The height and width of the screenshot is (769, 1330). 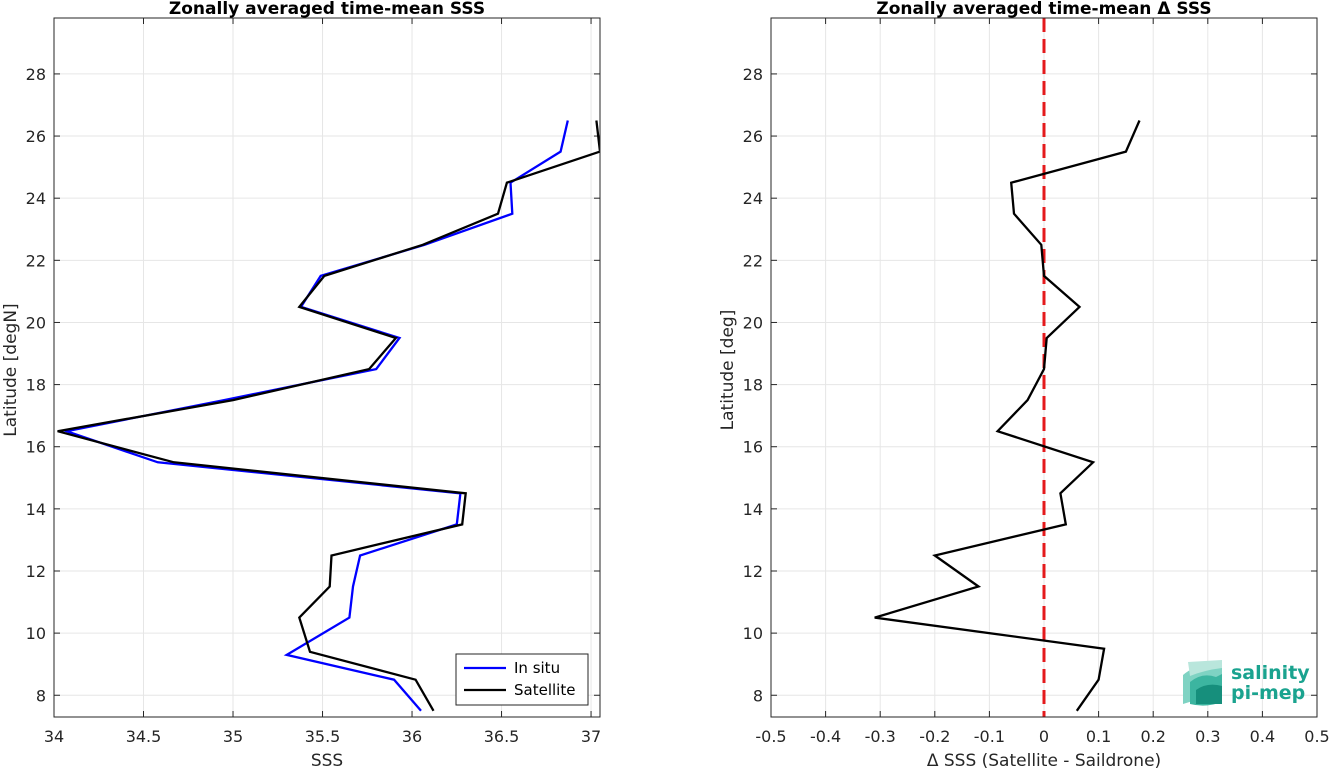 I want to click on delta-x-tick-label: -0.1, so click(x=989, y=736).